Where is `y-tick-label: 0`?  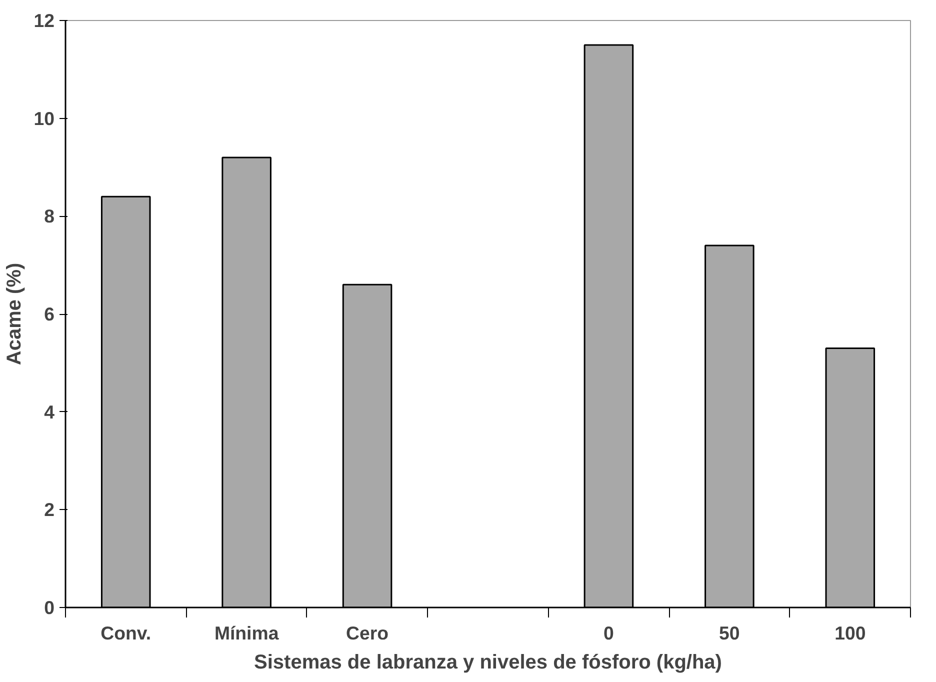
y-tick-label: 0 is located at coordinates (49, 607).